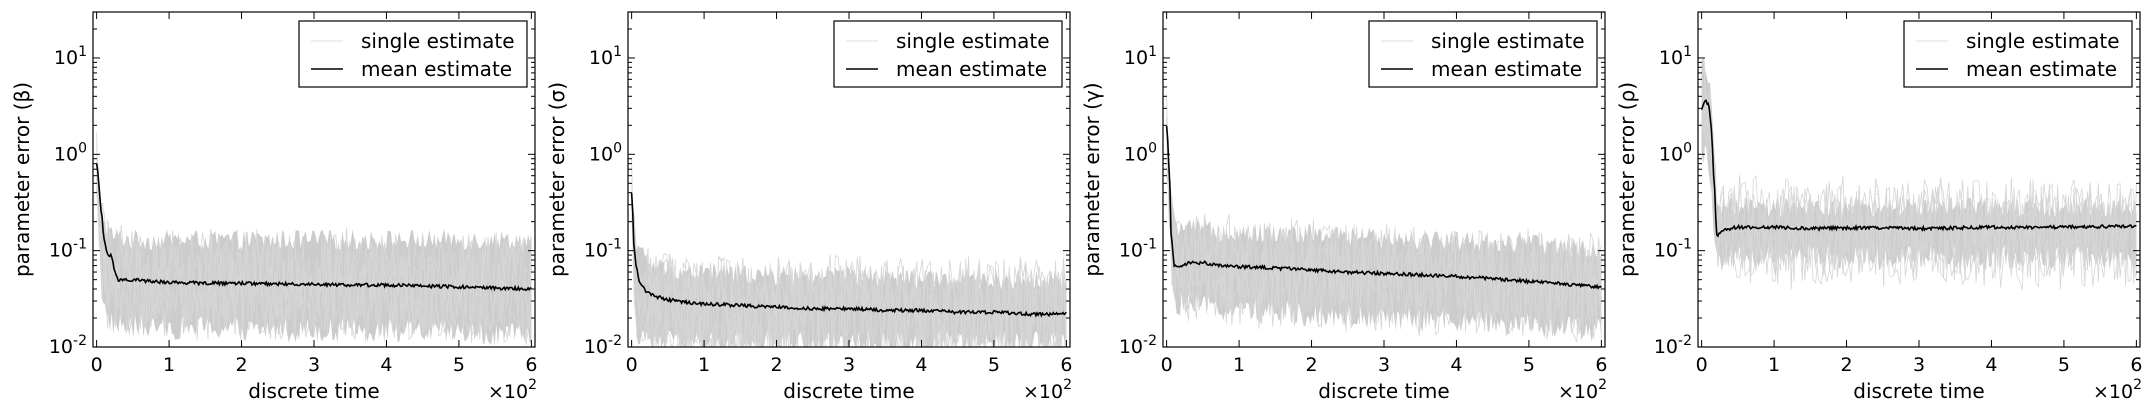 This screenshot has width=2150, height=413. What do you see at coordinates (1092, 179) in the screenshot?
I see `y-axis-label: parameter error (γ)` at bounding box center [1092, 179].